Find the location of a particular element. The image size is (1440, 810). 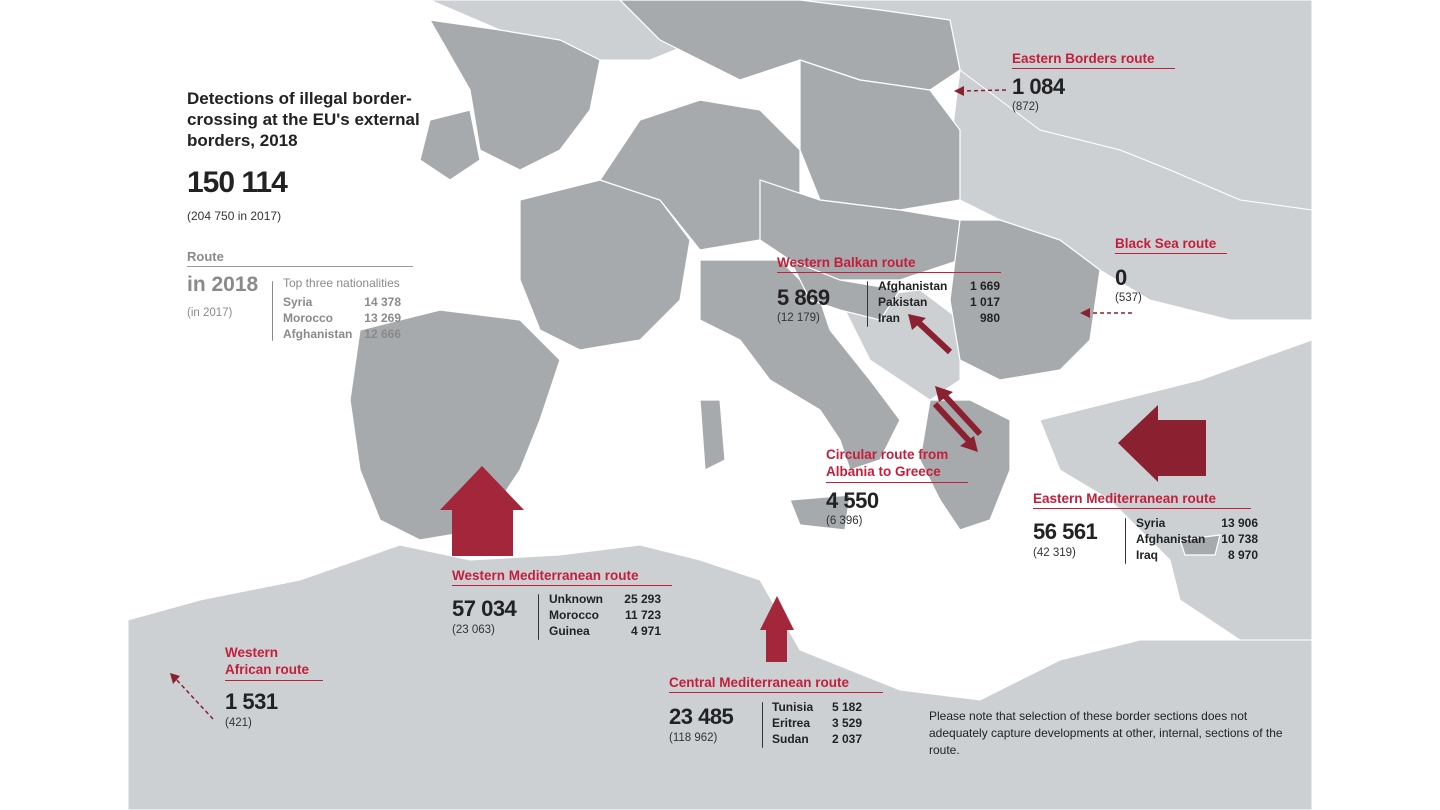

legend-nat-row: Afghanistan 12 666 is located at coordinates (342, 334).